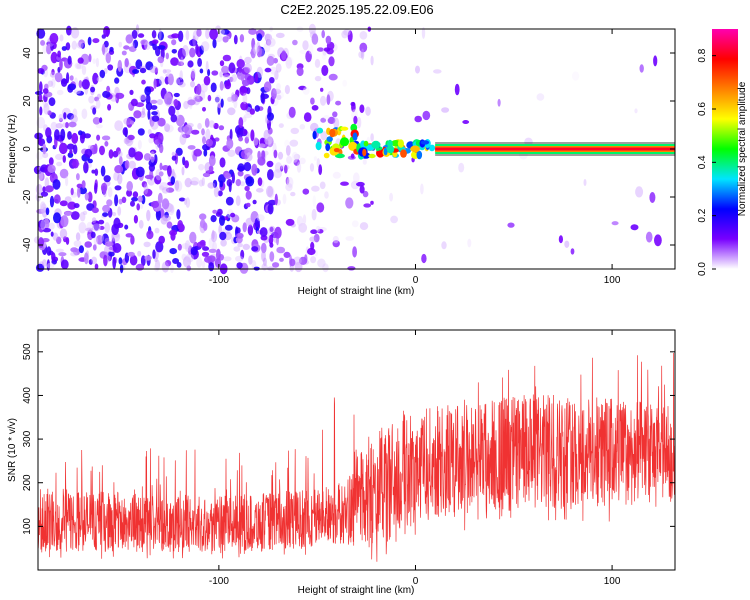 The width and height of the screenshot is (750, 600). What do you see at coordinates (702, 162) in the screenshot?
I see `colorbar-tick-label: 0.4` at bounding box center [702, 162].